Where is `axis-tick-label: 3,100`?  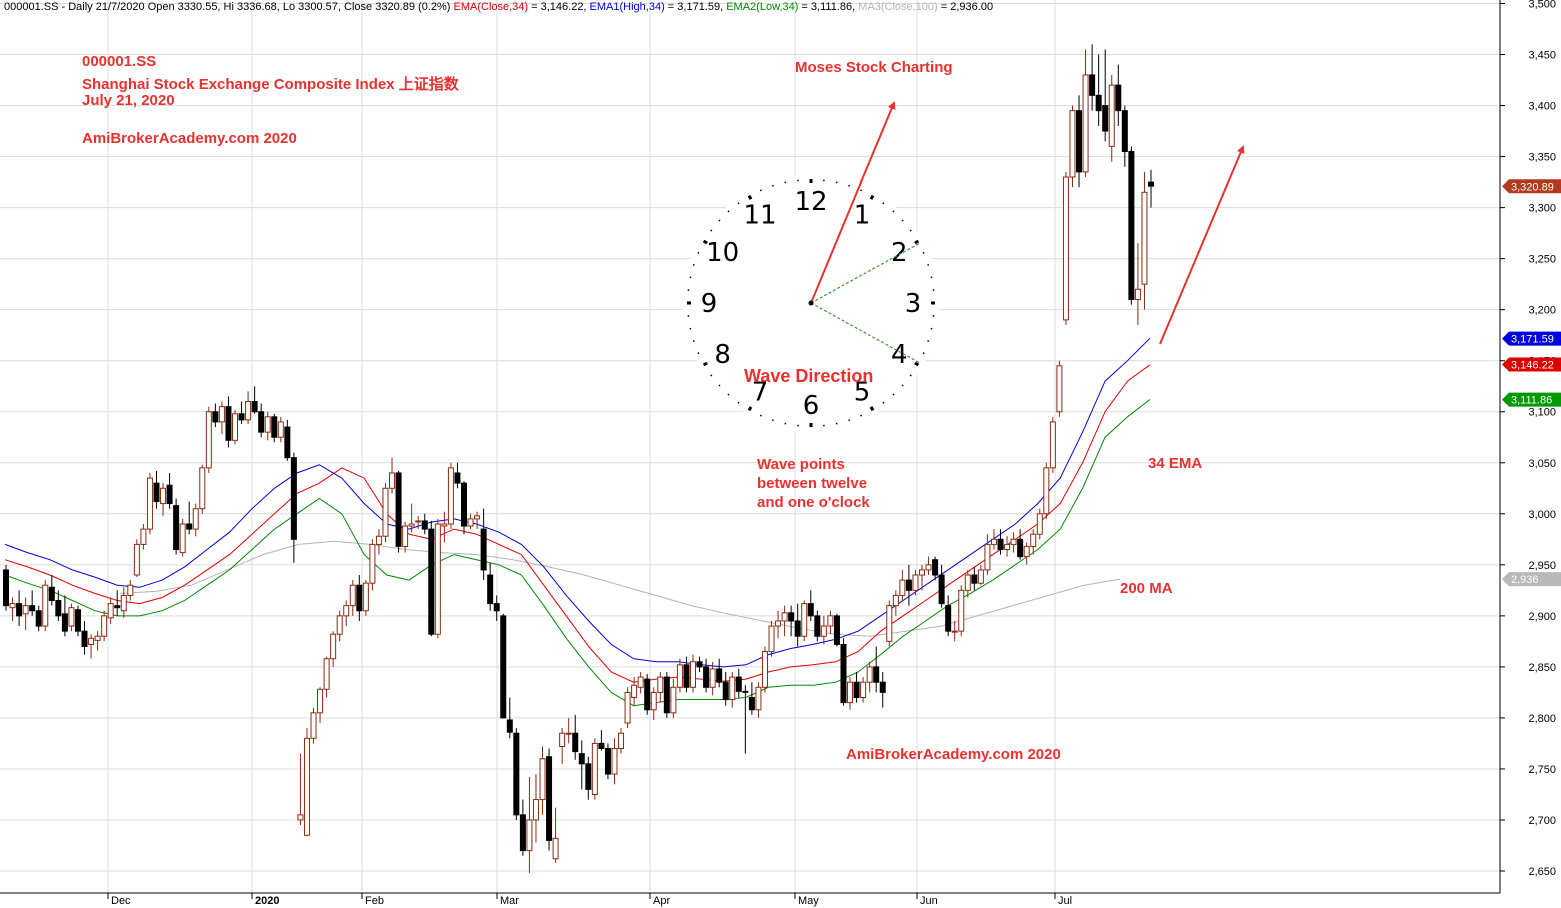
axis-tick-label: 3,100 is located at coordinates (1542, 413).